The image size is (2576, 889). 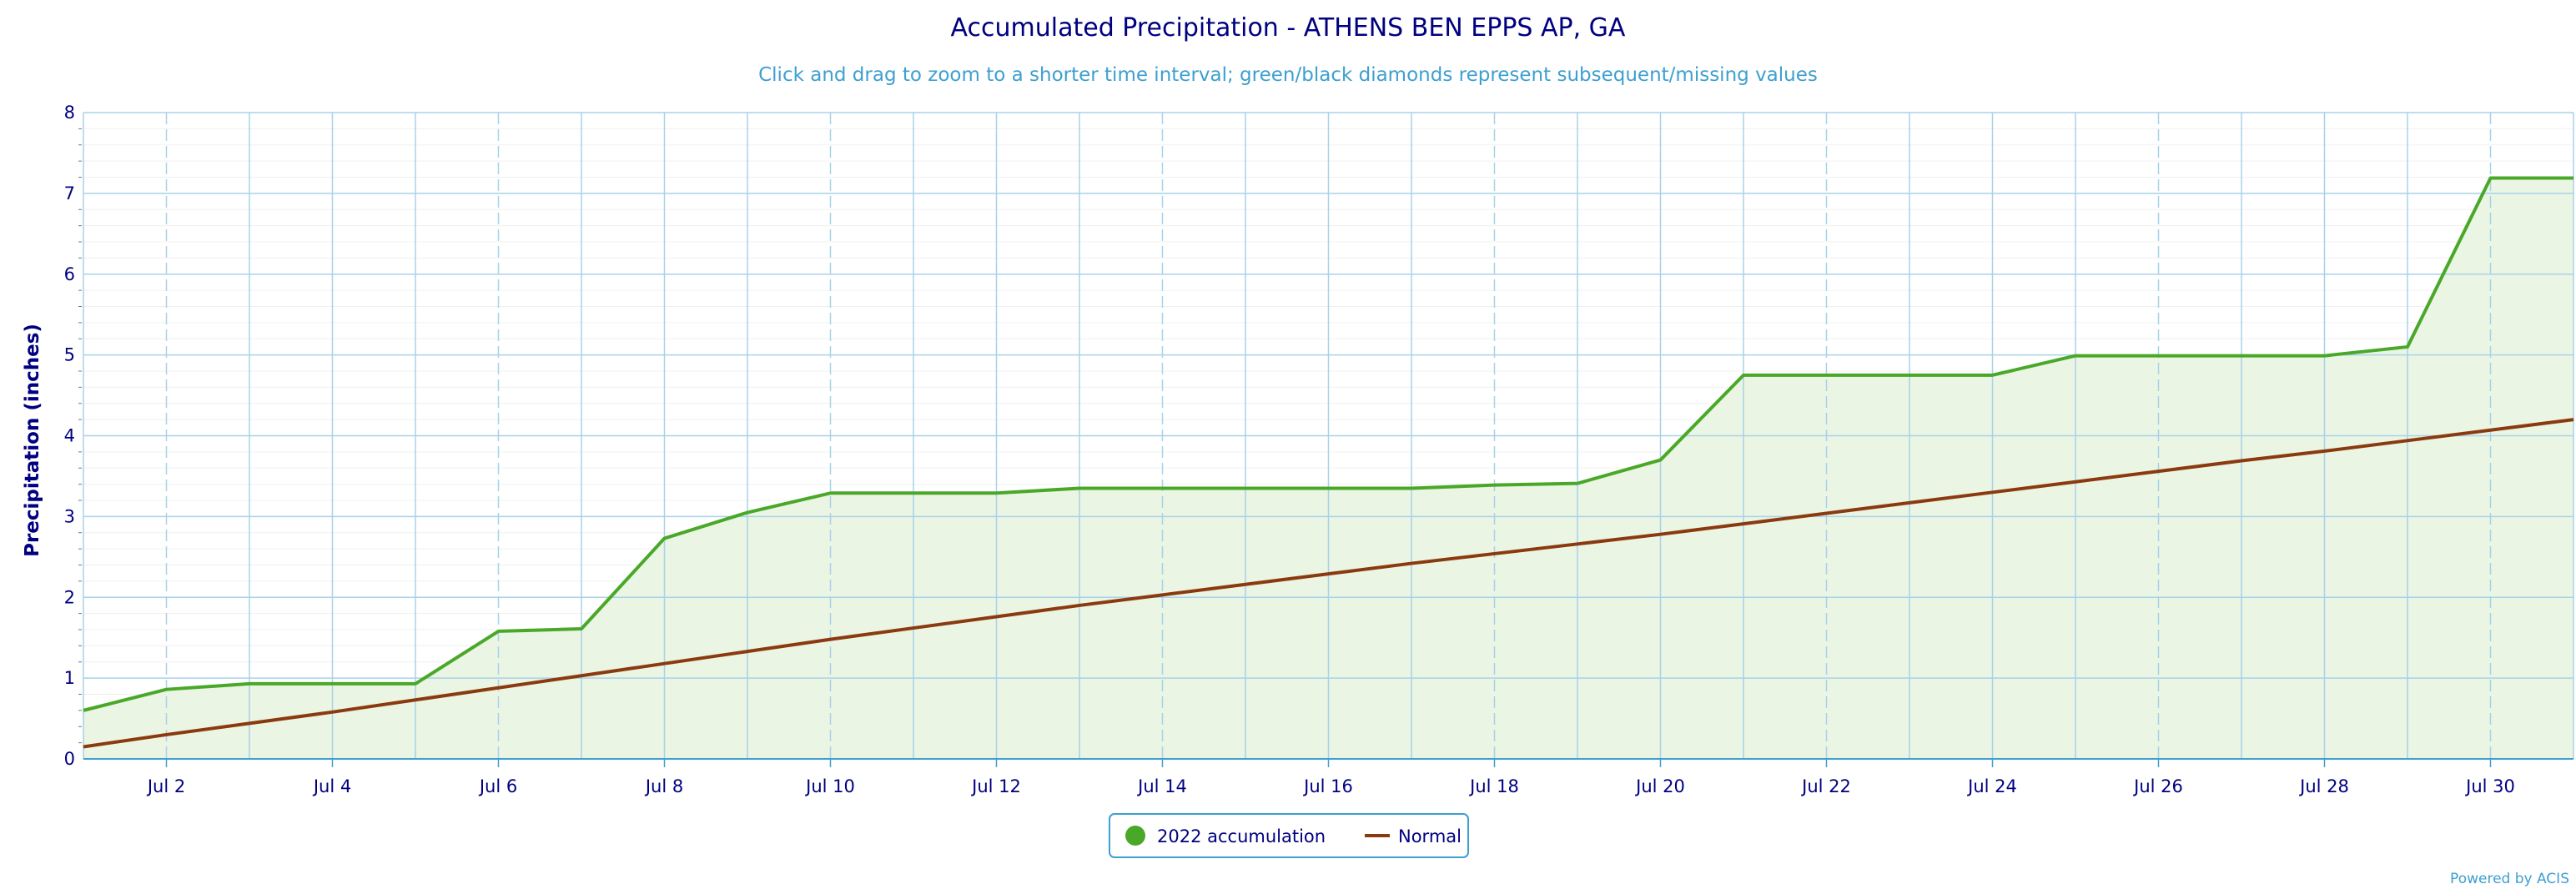 I want to click on legend: 2022 accumulation Normal, so click(x=1289, y=835).